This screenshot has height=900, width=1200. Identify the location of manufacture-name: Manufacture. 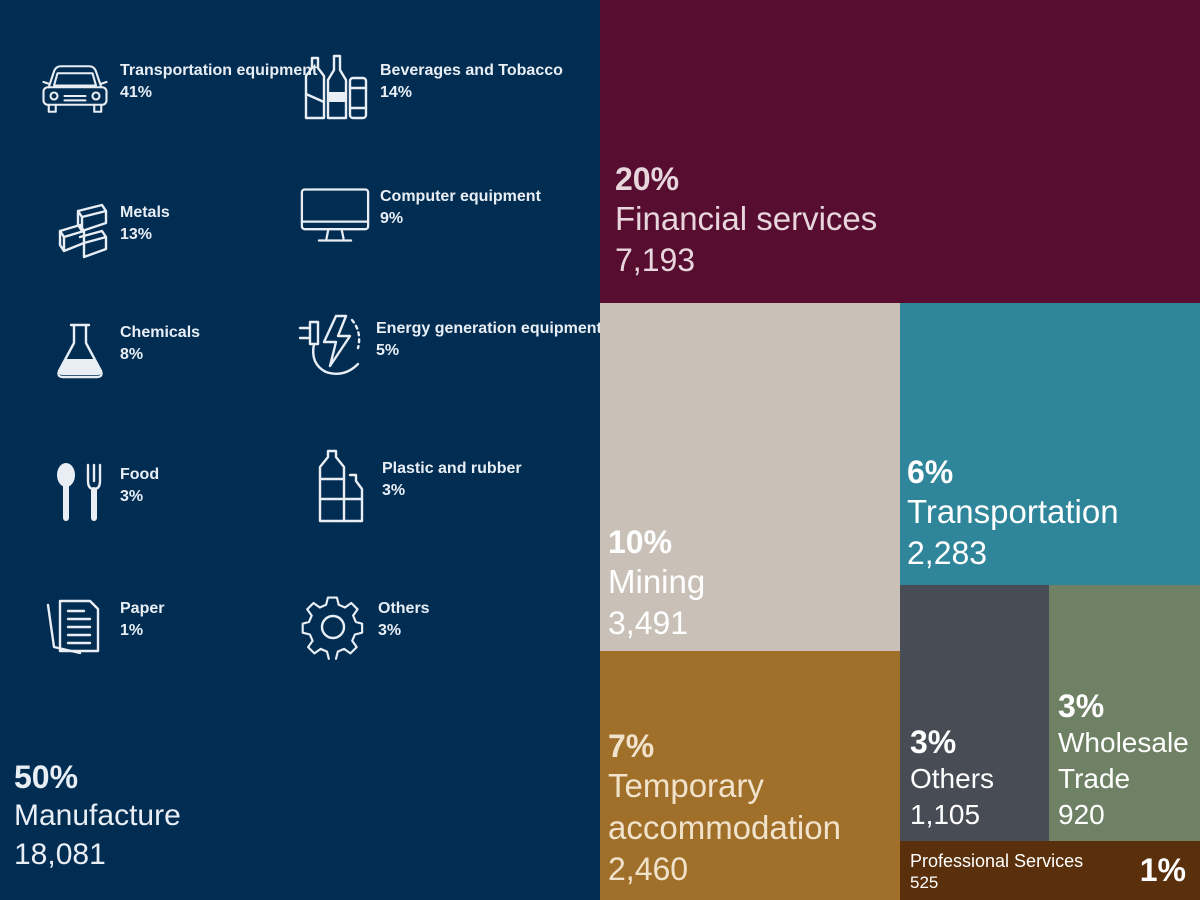
(97, 815).